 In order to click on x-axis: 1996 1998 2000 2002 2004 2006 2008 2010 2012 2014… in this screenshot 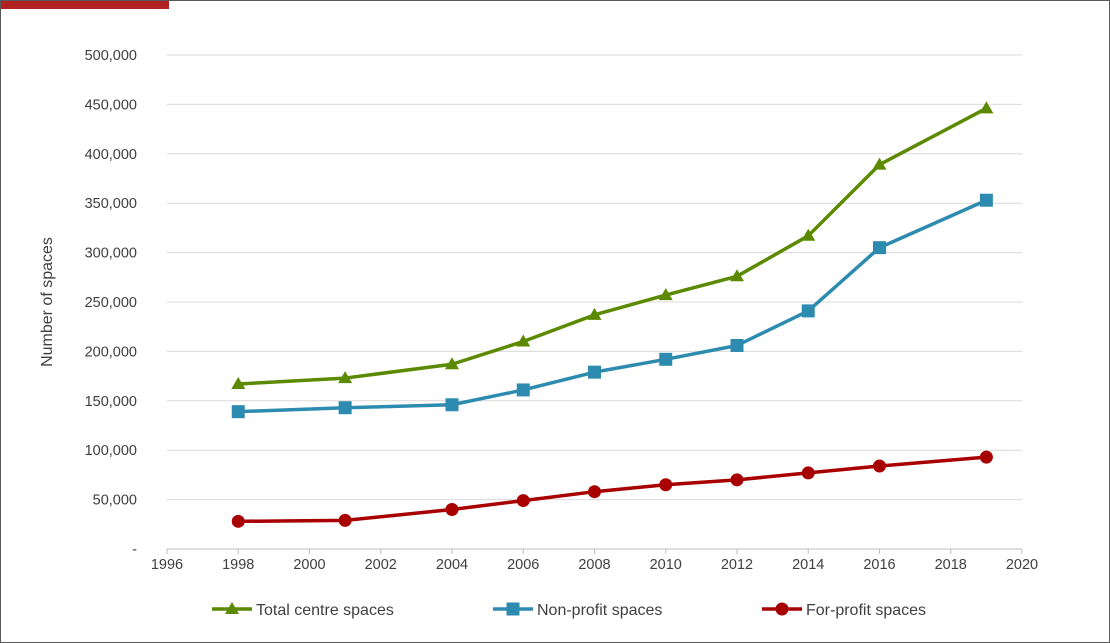, I will do `click(594, 560)`.